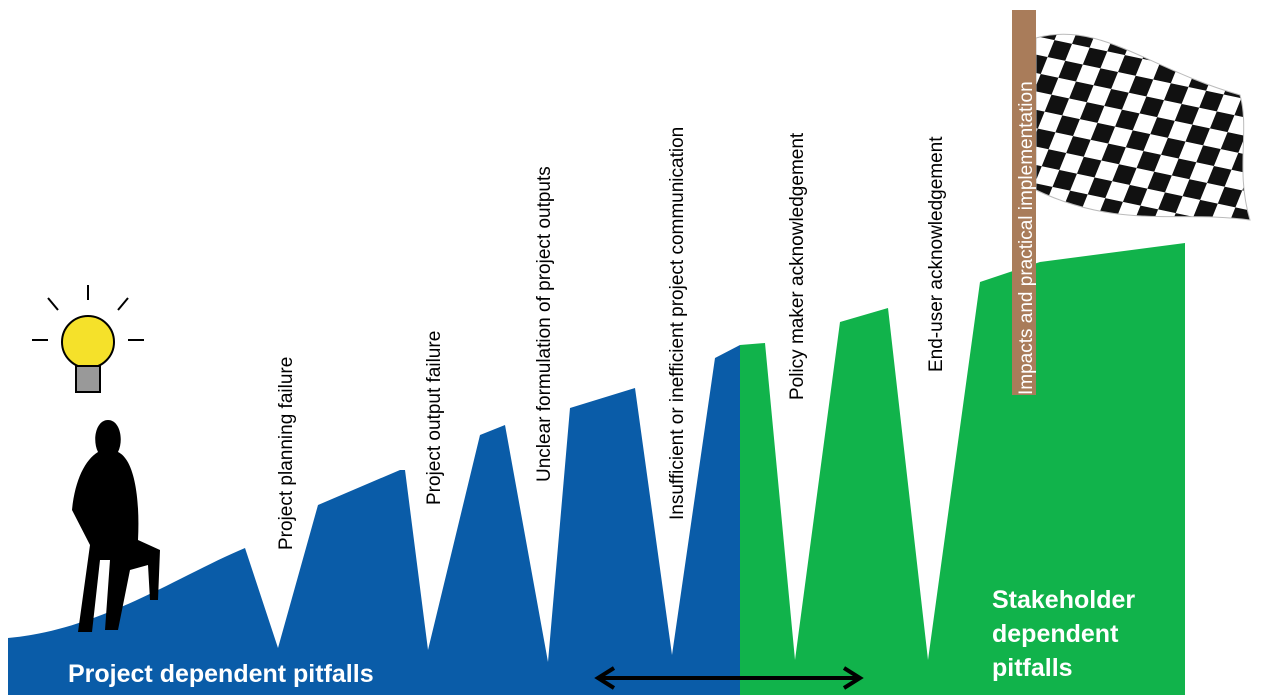 The height and width of the screenshot is (695, 1286). What do you see at coordinates (221, 674) in the screenshot?
I see `project-group-label: Project dependent pitfalls` at bounding box center [221, 674].